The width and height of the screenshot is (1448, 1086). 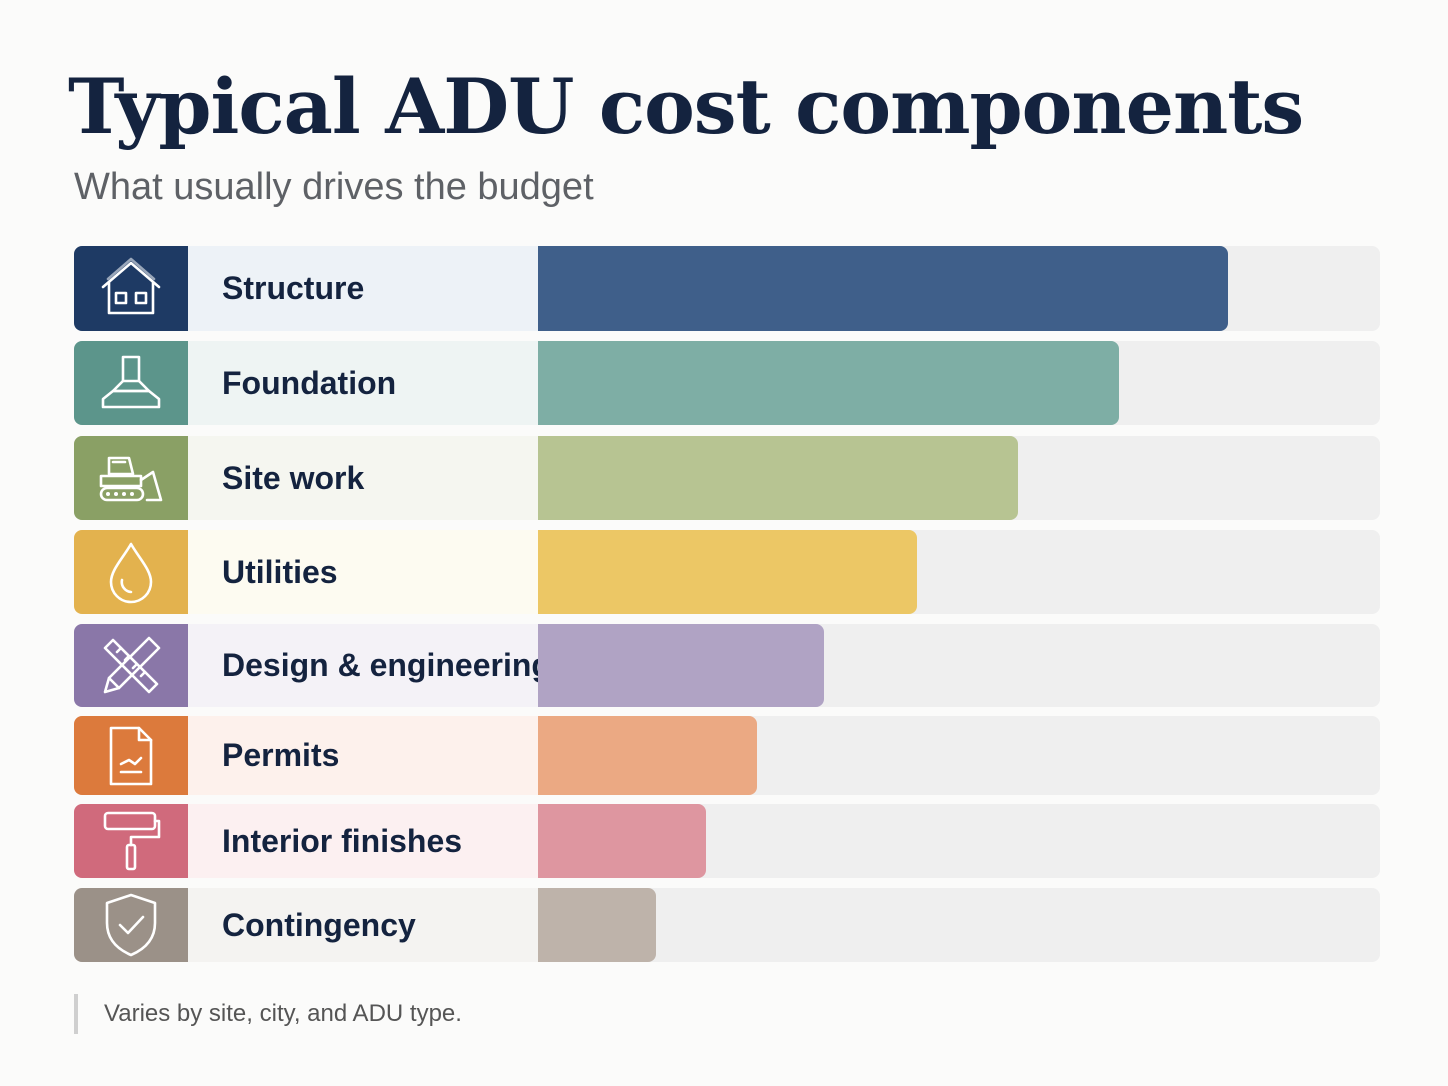 I want to click on foundation-icon, so click(x=131, y=383).